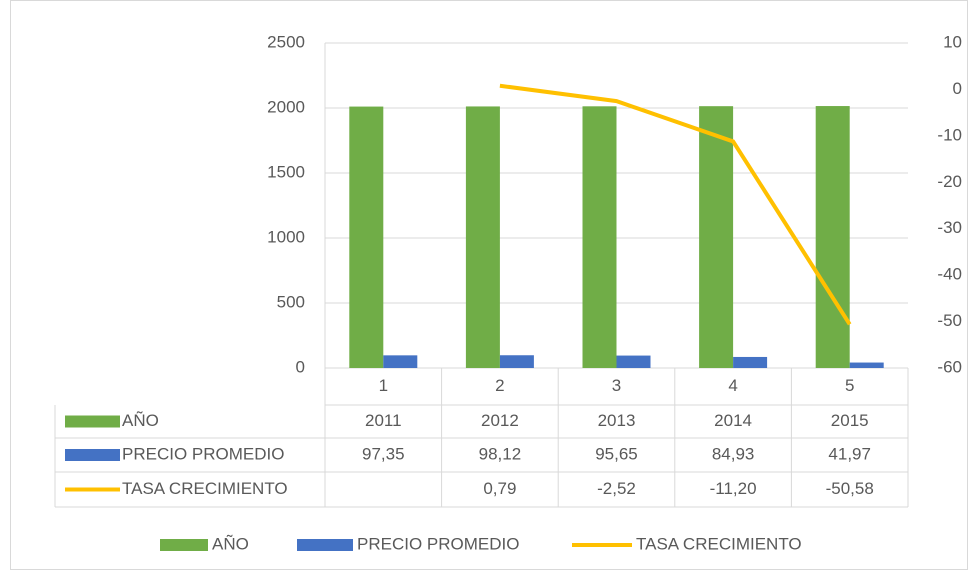 The width and height of the screenshot is (969, 571). What do you see at coordinates (205, 488) in the screenshot?
I see `table-row-label: TASA CRECIMIENTO` at bounding box center [205, 488].